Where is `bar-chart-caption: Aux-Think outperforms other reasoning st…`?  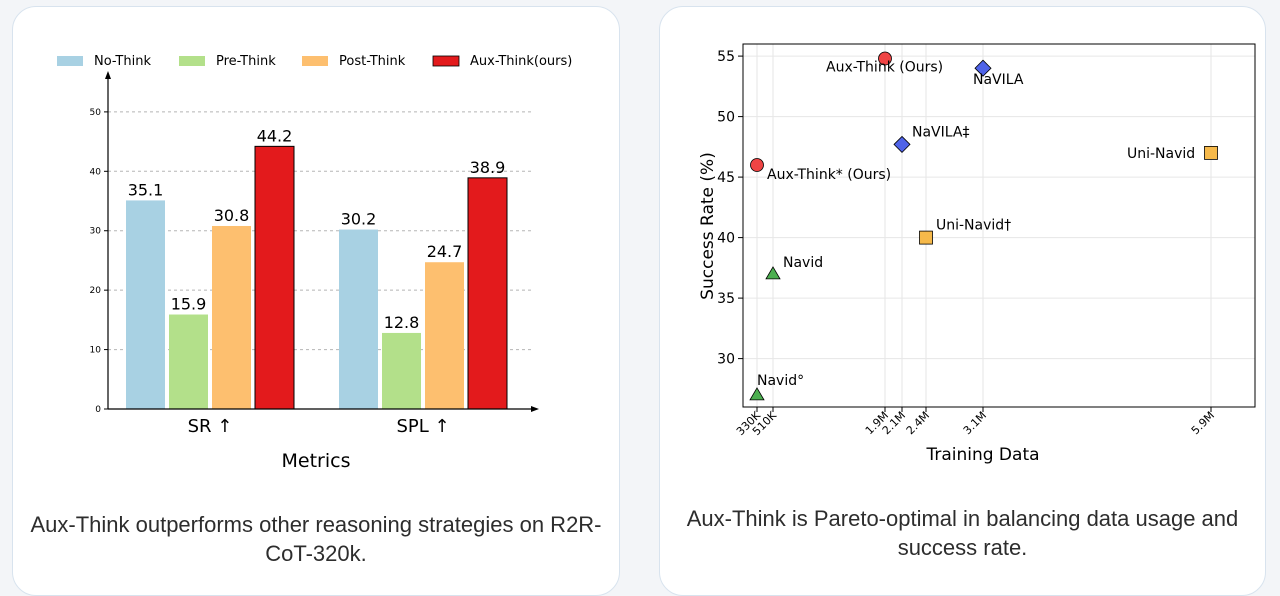
bar-chart-caption: Aux-Think outperforms other reasoning st… is located at coordinates (316, 539).